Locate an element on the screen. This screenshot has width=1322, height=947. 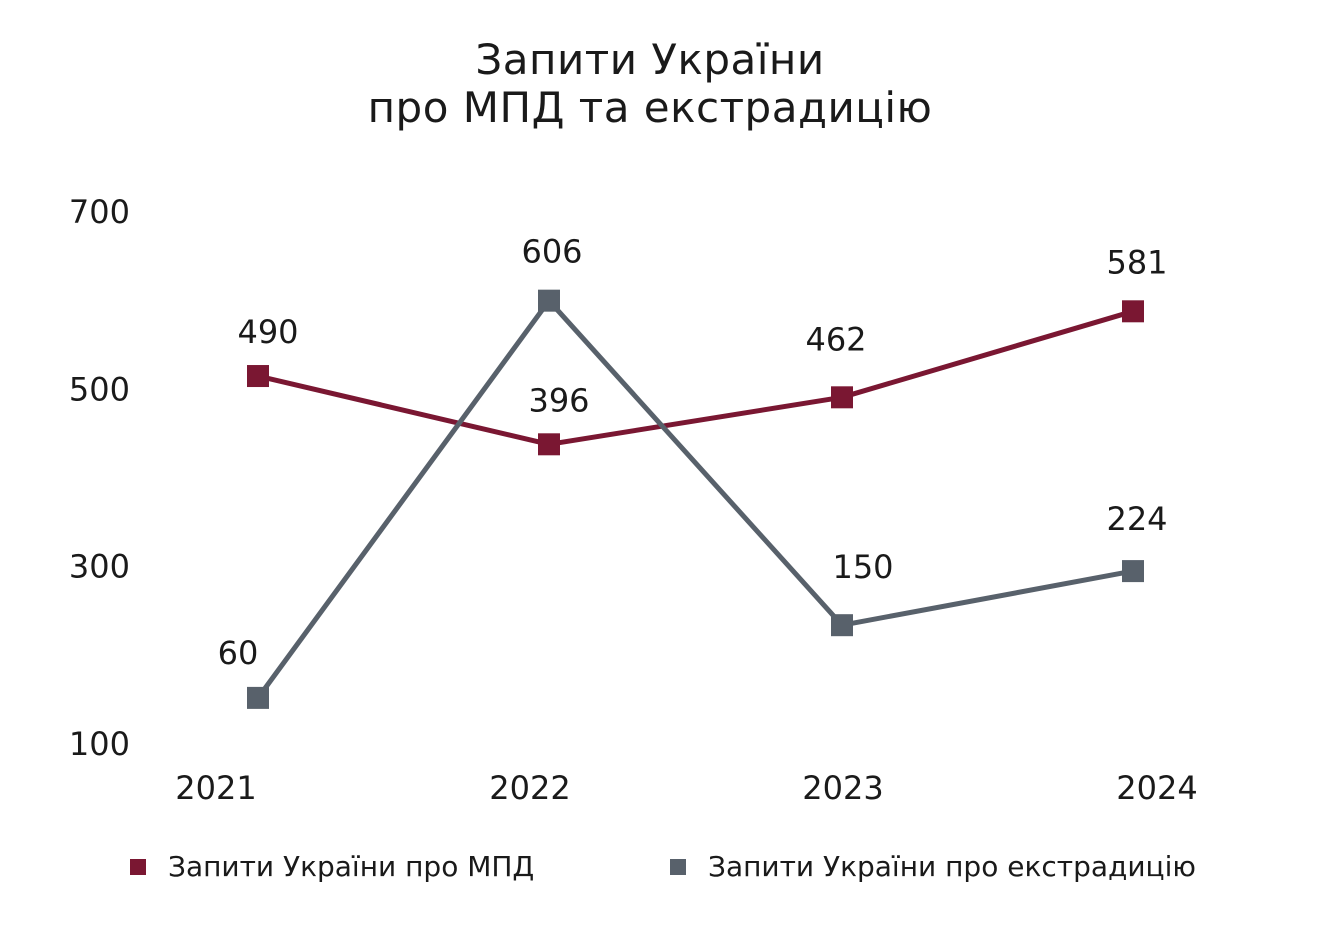
x-tick-label: 2024 is located at coordinates (1156, 788).